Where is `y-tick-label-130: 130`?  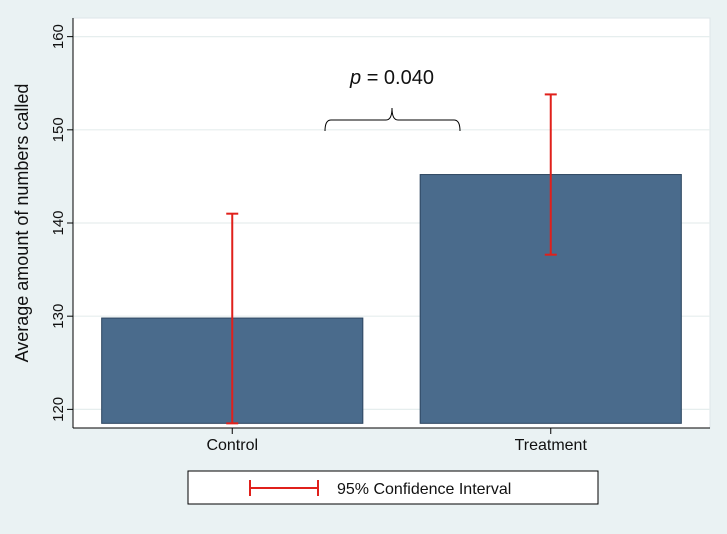
y-tick-label-130: 130 is located at coordinates (58, 316).